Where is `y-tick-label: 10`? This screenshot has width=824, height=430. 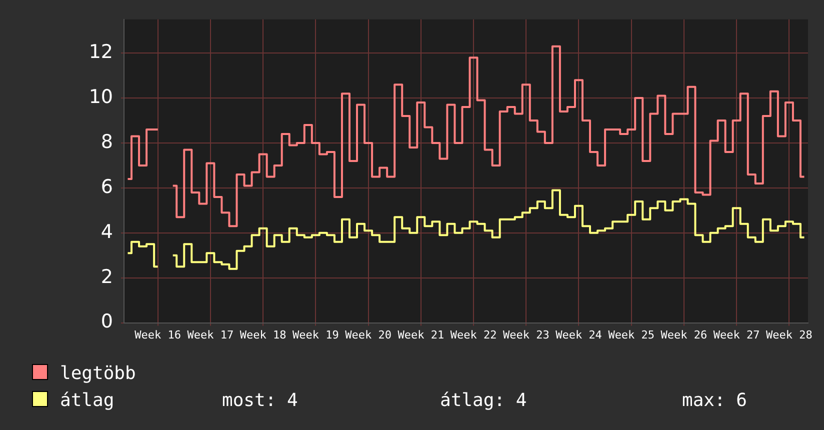
y-tick-label: 10 is located at coordinates (100, 97).